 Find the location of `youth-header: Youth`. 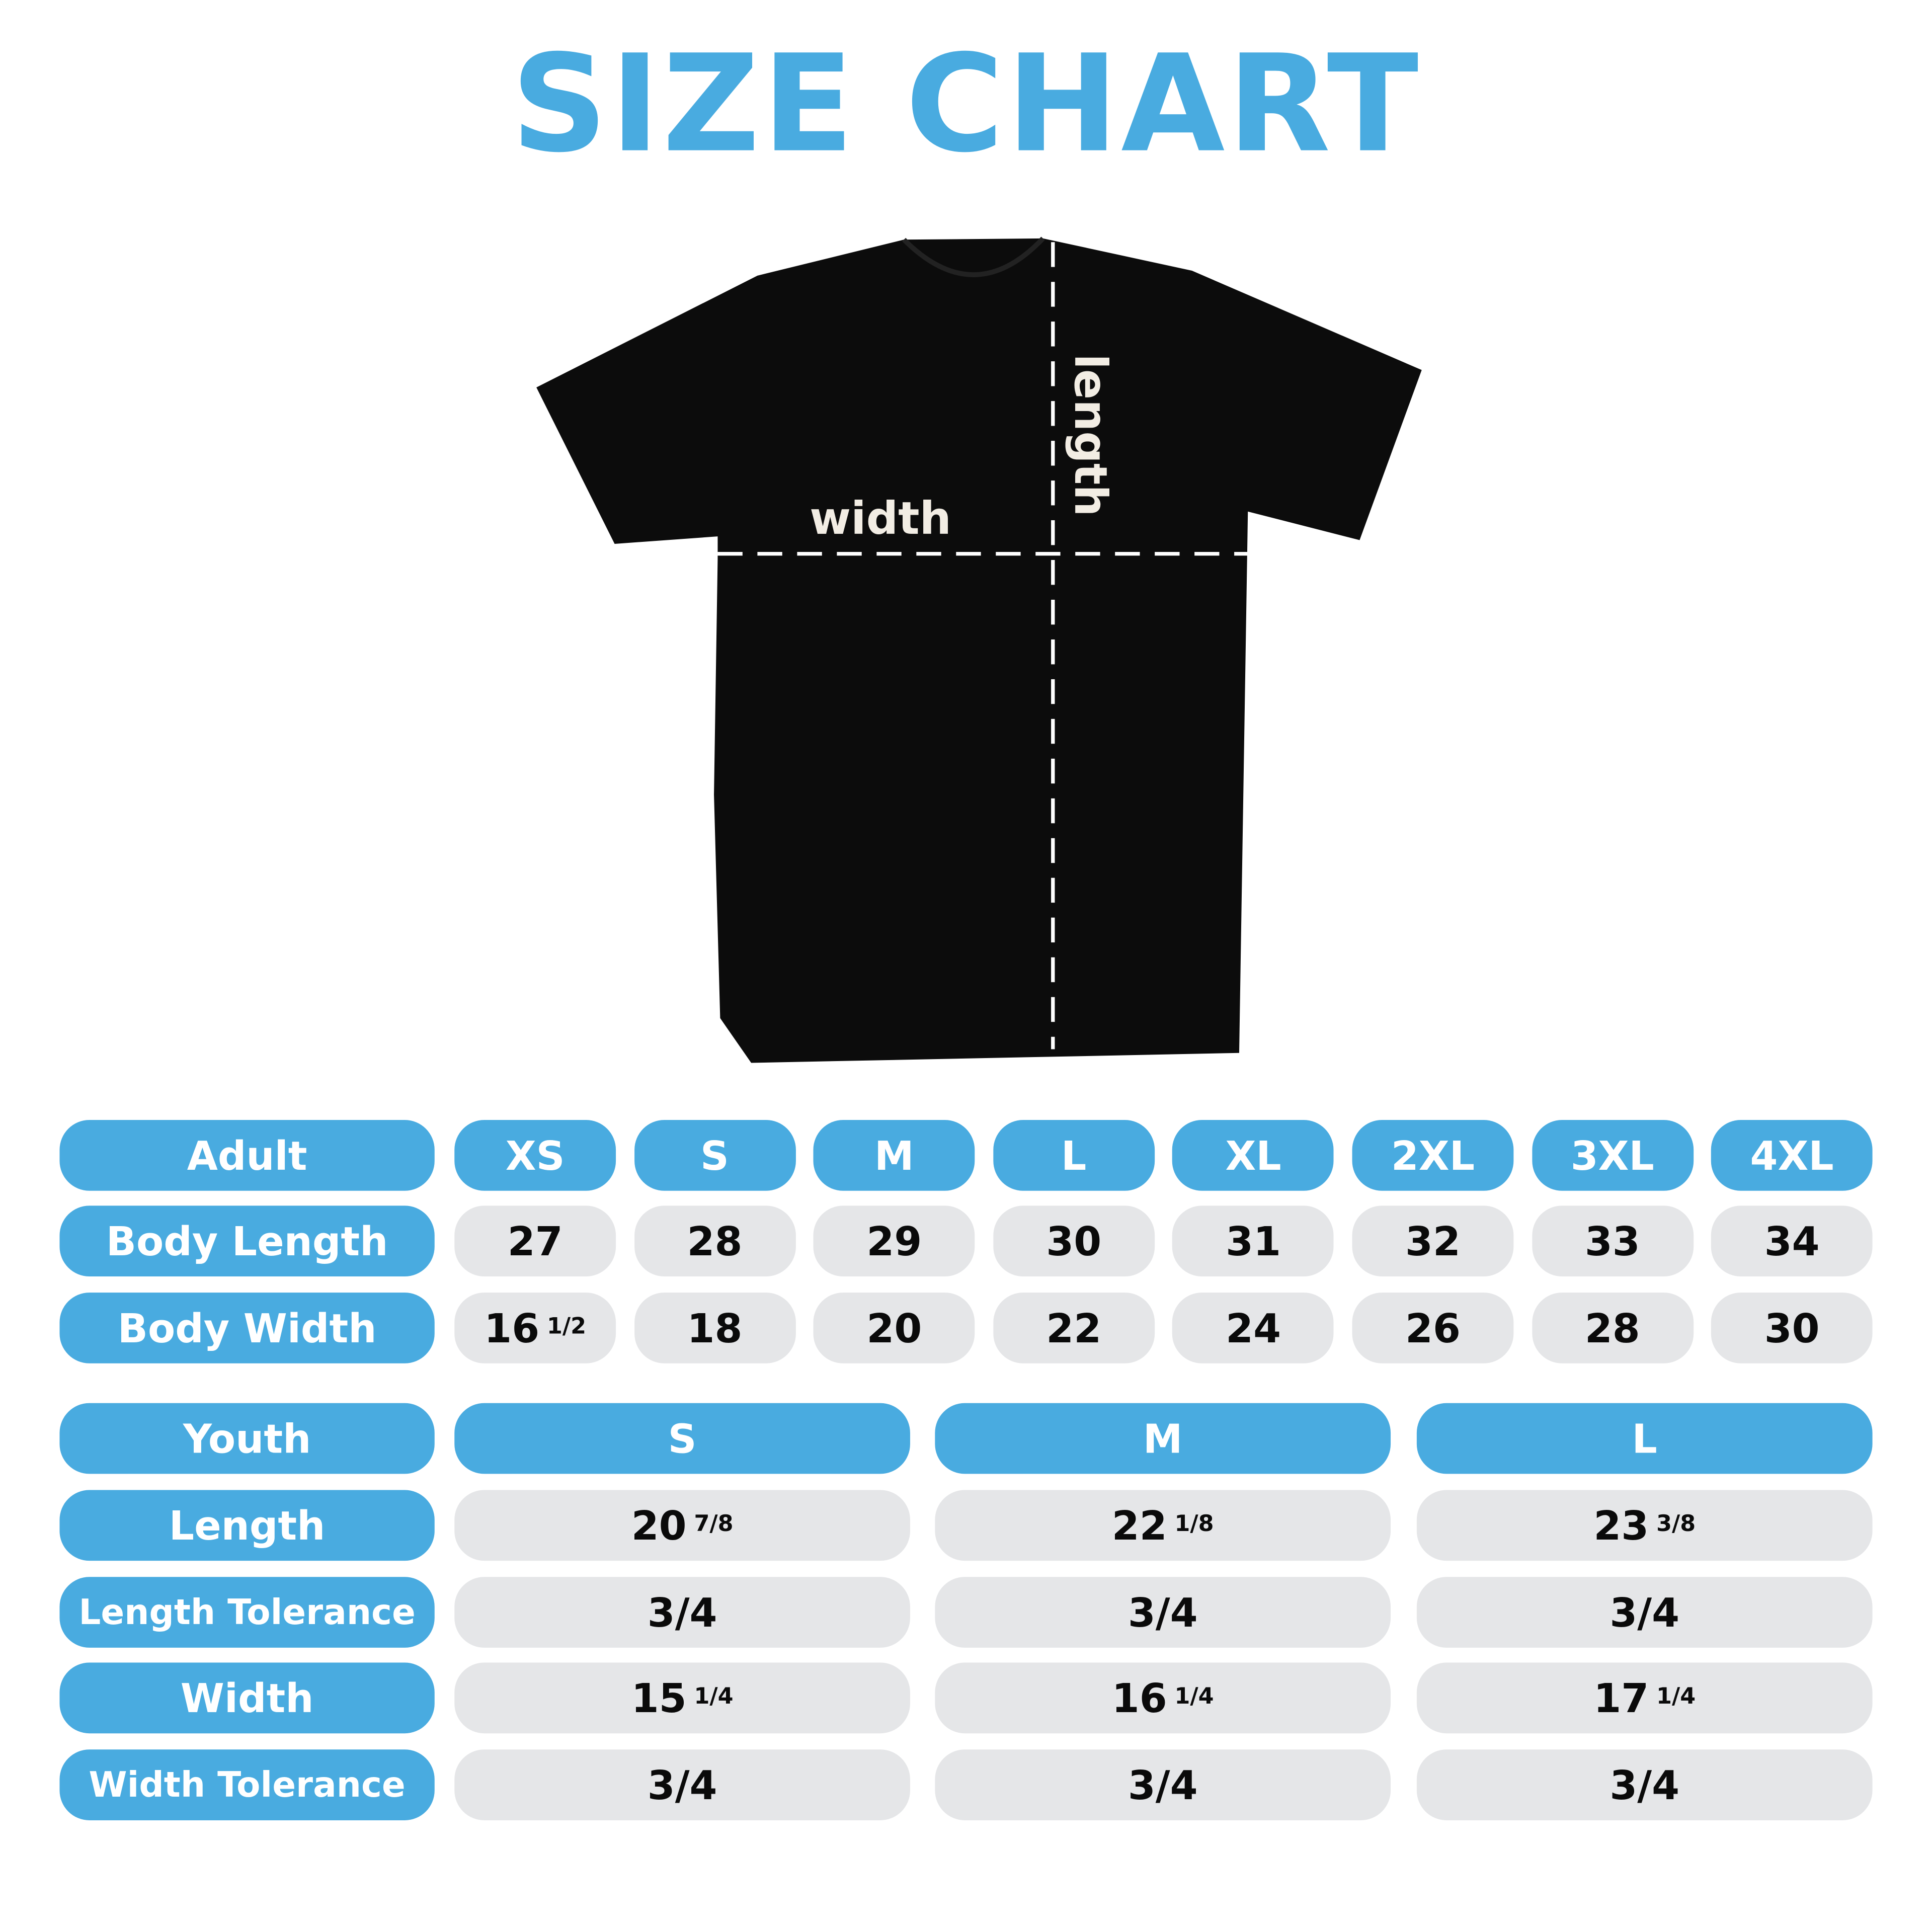

youth-header: Youth is located at coordinates (247, 1438).